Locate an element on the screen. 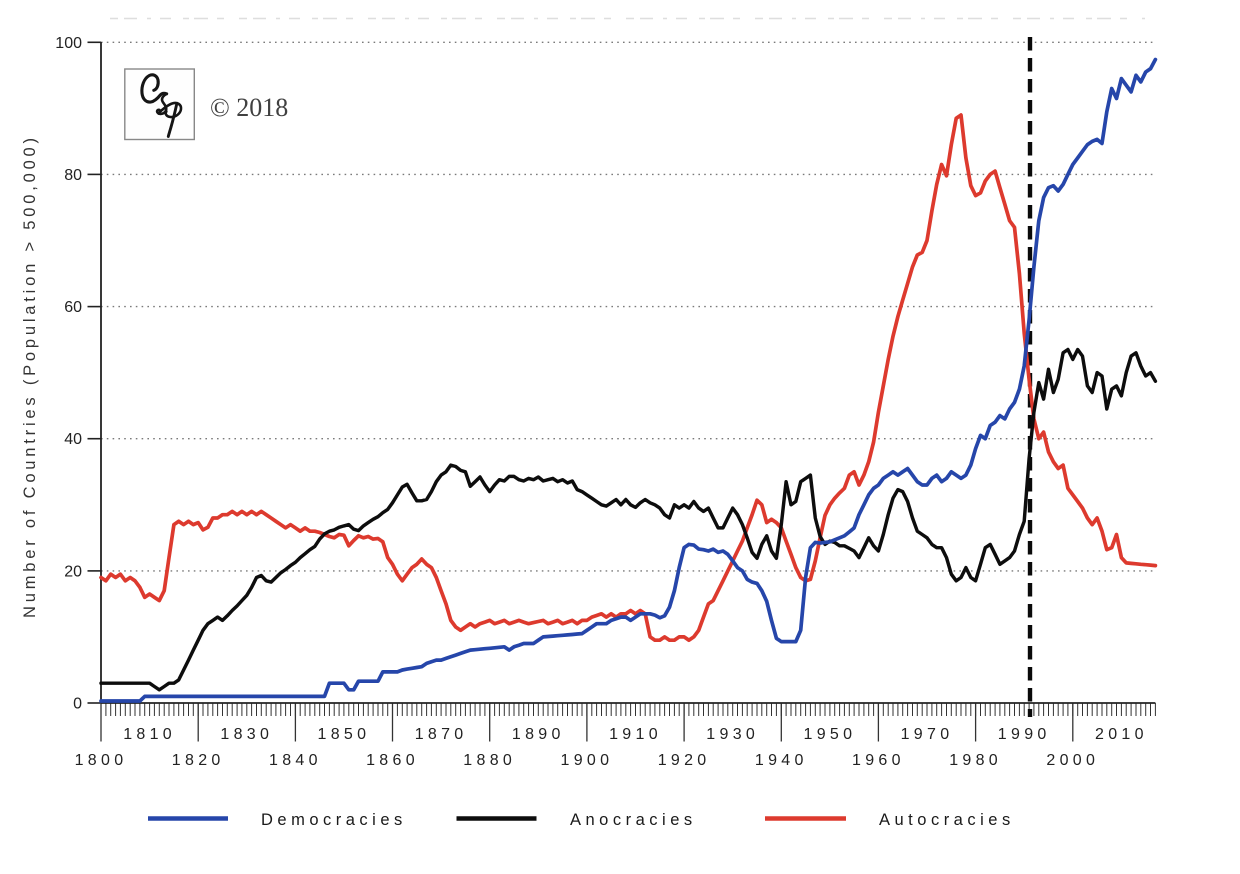 This screenshot has width=1240, height=874. svg-text: 1960 is located at coordinates (878, 760).